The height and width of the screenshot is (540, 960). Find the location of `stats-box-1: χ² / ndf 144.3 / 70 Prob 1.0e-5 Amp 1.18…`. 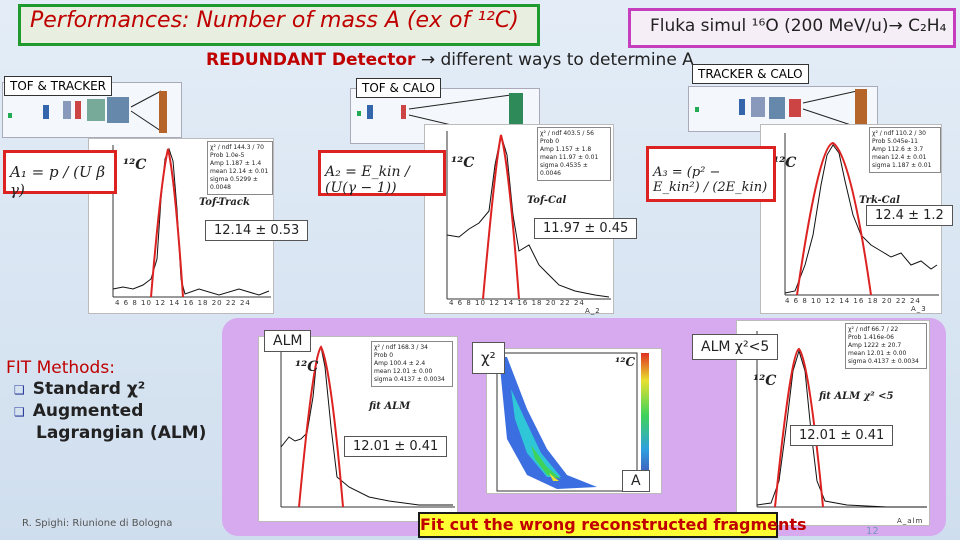

stats-box-1: χ² / ndf 144.3 / 70 Prob 1.0e-5 Amp 1.18… is located at coordinates (240, 168).